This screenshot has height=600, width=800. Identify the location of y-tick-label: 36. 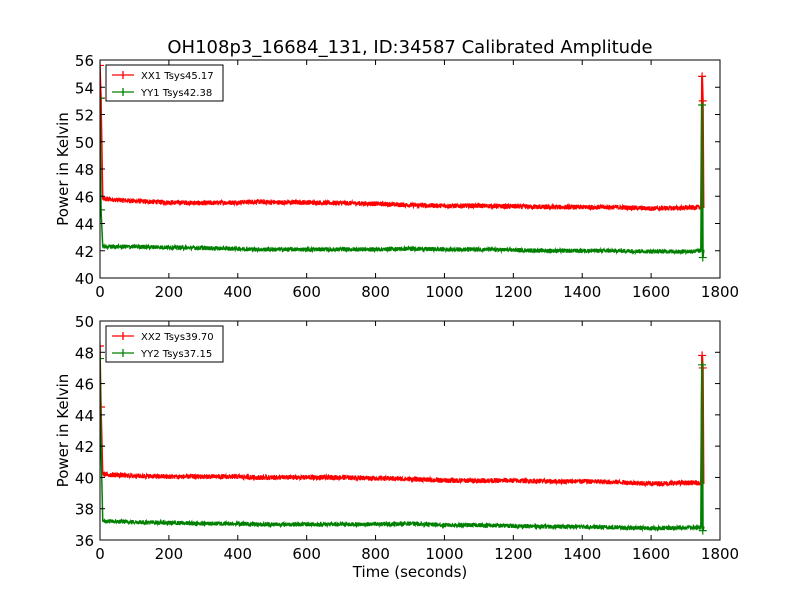
(84, 541).